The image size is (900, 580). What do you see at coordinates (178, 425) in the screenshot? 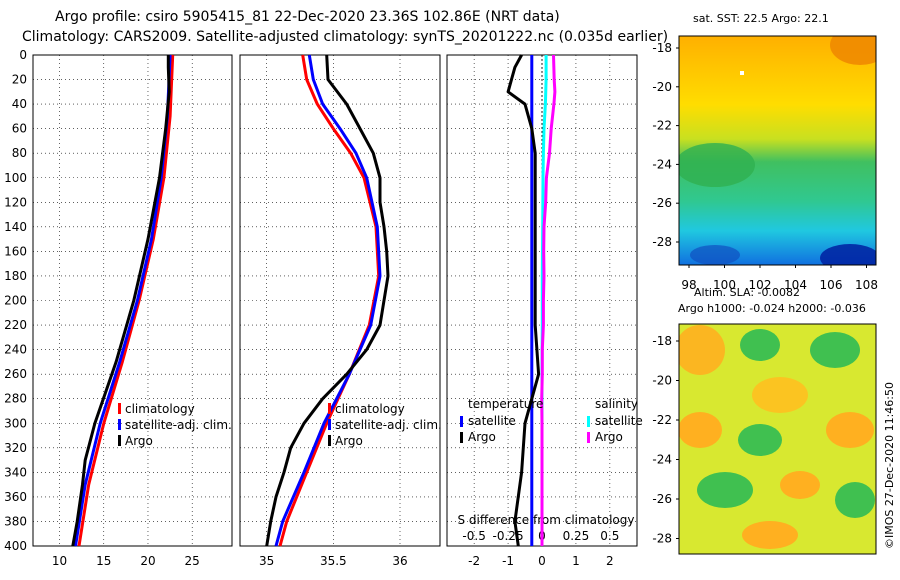
I see `temperature-legend-label: satellite-adj. clim.` at bounding box center [178, 425].